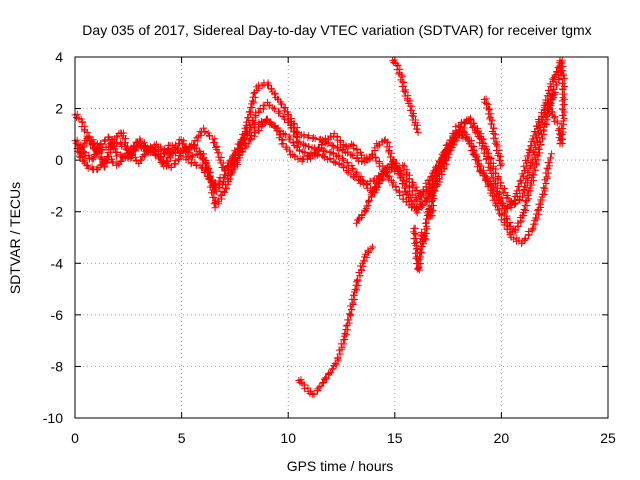  What do you see at coordinates (59, 109) in the screenshot?
I see `y-tick-label: 2` at bounding box center [59, 109].